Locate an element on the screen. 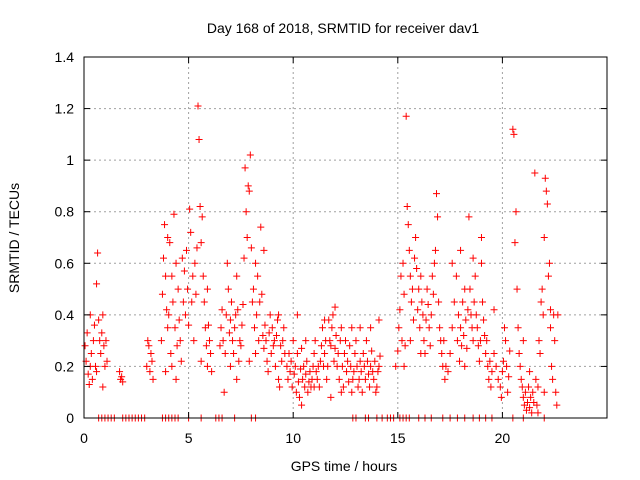 The width and height of the screenshot is (640, 480). y-tick-label: 0.4 is located at coordinates (65, 315).